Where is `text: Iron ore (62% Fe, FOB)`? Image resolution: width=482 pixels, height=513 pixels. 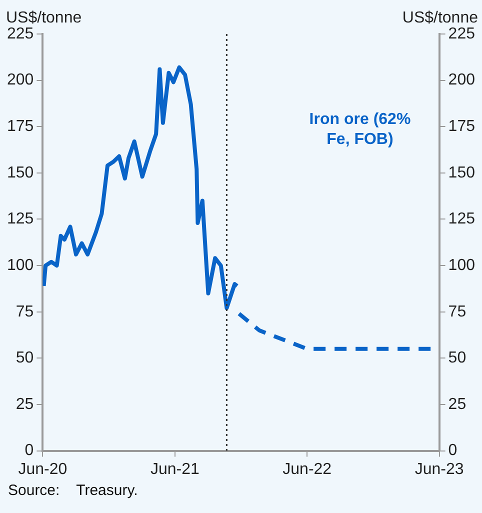
text: Iron ore (62% Fe, FOB) is located at coordinates (360, 129).